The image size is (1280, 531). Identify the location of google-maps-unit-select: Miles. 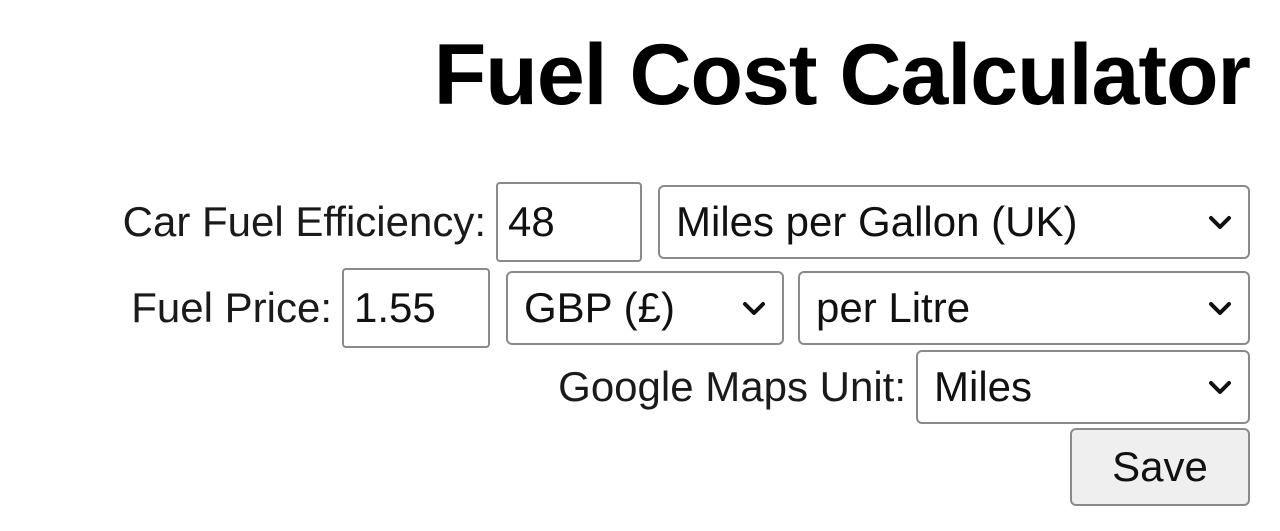
(1083, 387).